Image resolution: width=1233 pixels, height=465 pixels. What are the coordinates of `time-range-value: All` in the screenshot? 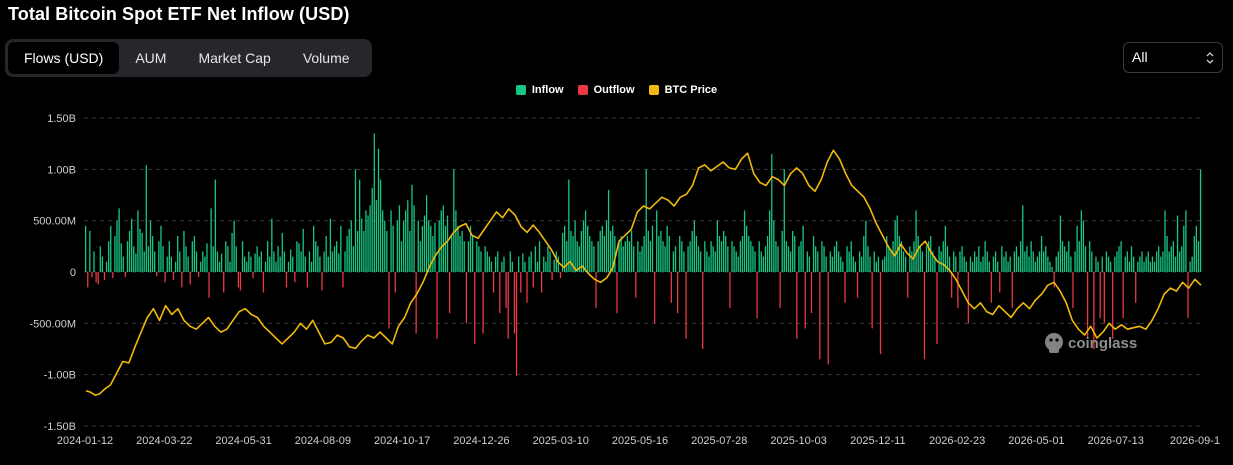 It's located at (1140, 57).